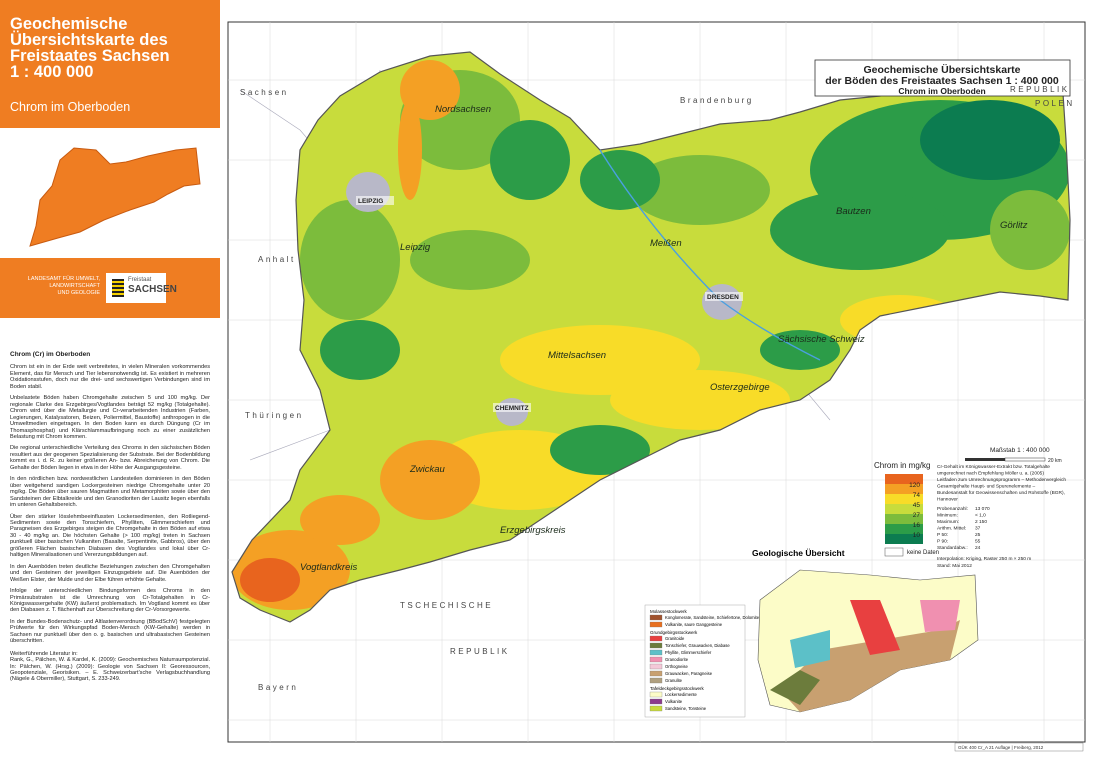 The height and width of the screenshot is (761, 1095). I want to click on geology-item: Tonschiefer, Grauwacken, Diabase, so click(697, 645).